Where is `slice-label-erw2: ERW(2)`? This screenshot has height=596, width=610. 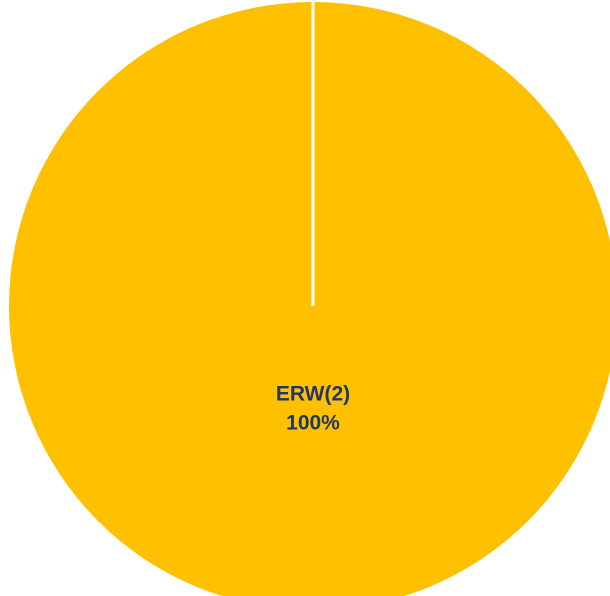 slice-label-erw2: ERW(2) is located at coordinates (313, 393).